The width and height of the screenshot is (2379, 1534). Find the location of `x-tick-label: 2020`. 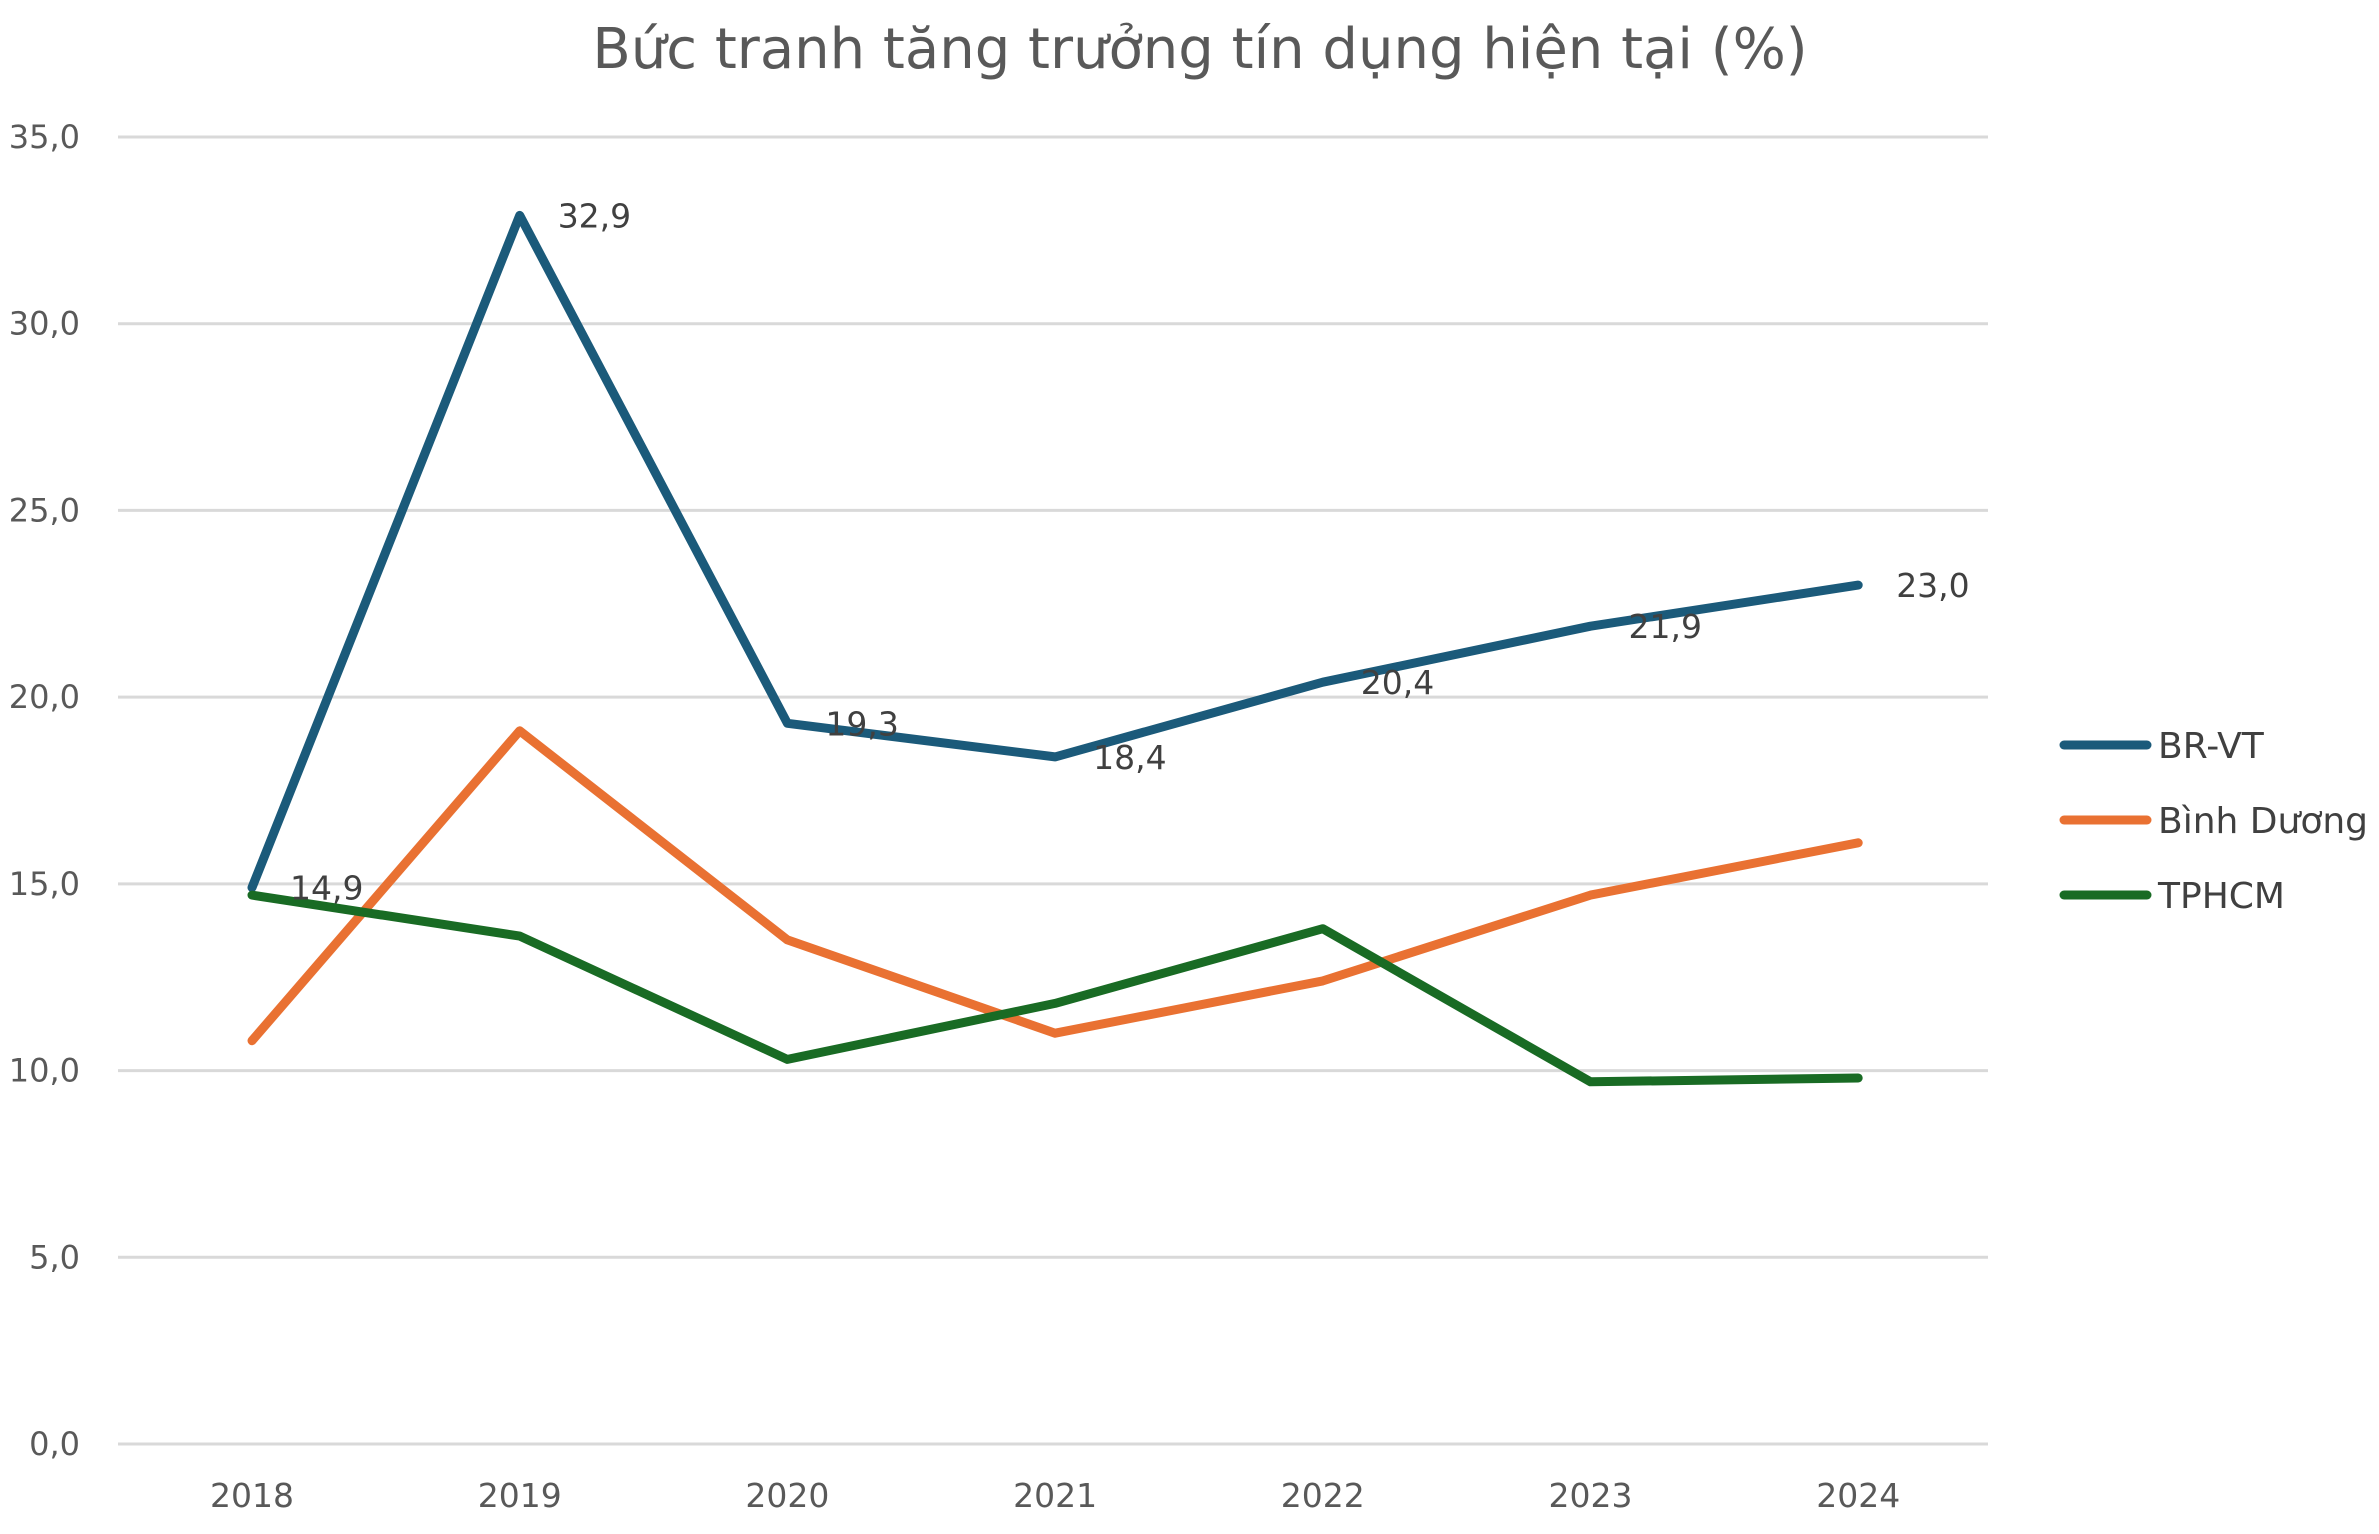

x-tick-label: 2020 is located at coordinates (787, 1495).